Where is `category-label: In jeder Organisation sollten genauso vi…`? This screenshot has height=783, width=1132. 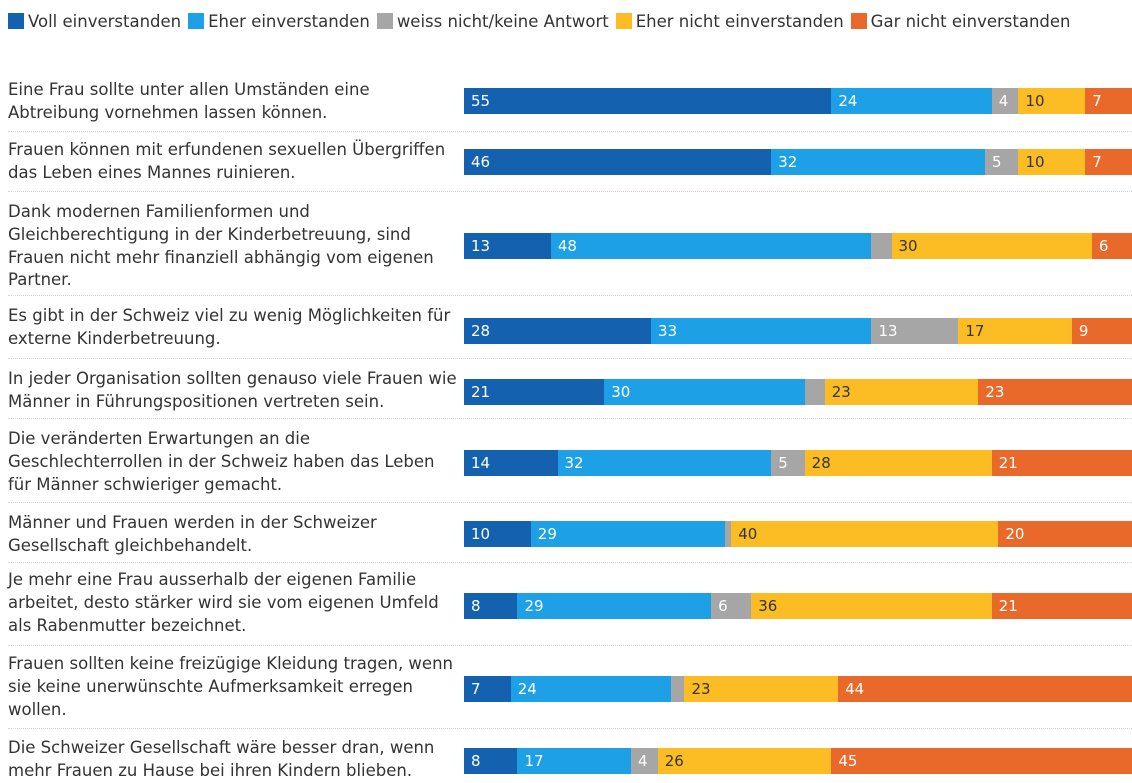
category-label: In jeder Organisation sollten genauso vi… is located at coordinates (232, 390).